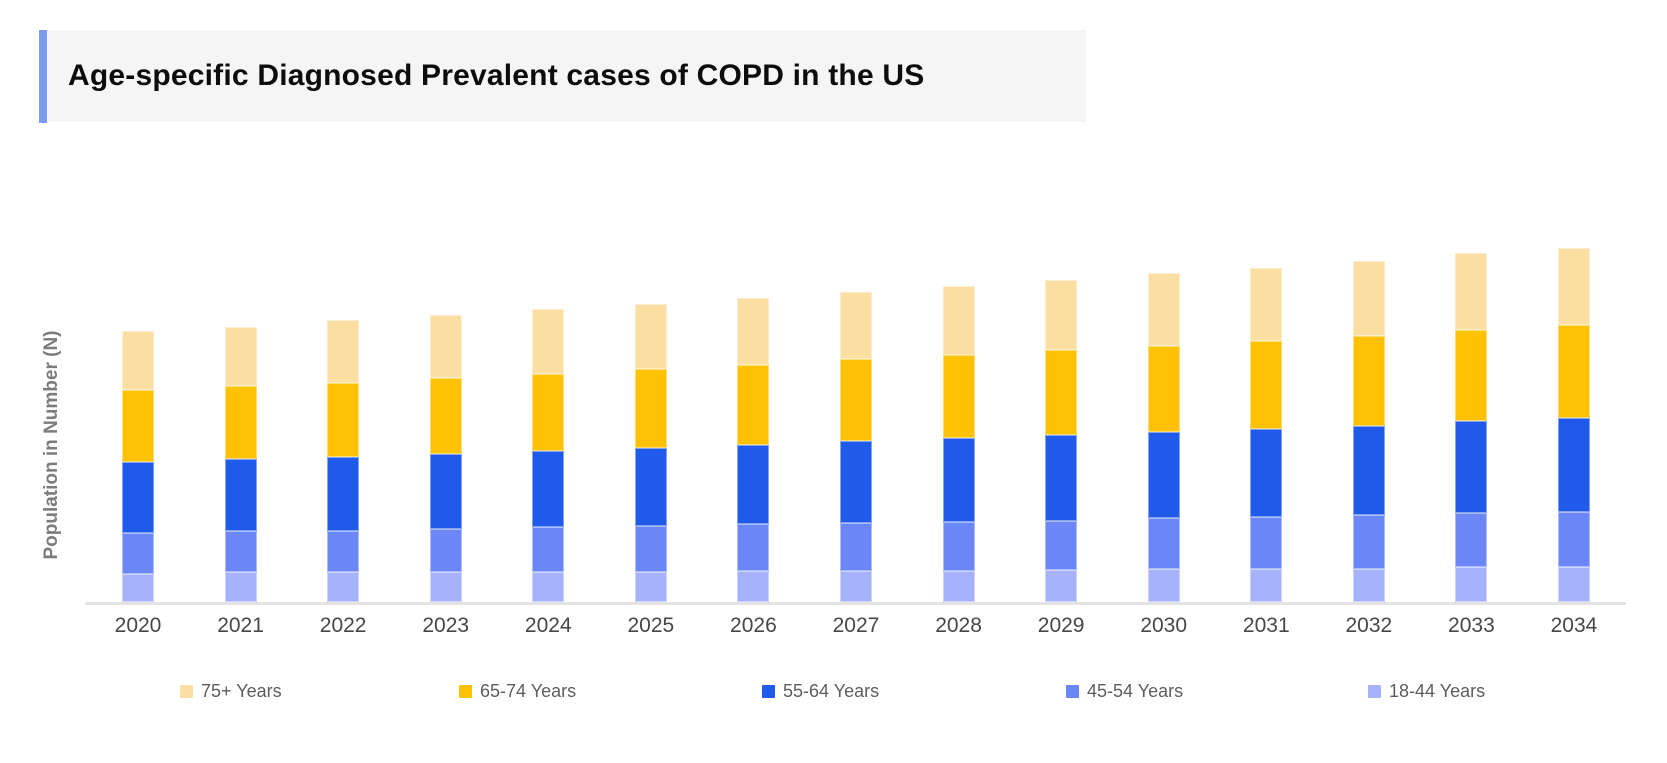 This screenshot has width=1667, height=763. I want to click on x-axis-tick-label: 2027, so click(856, 625).